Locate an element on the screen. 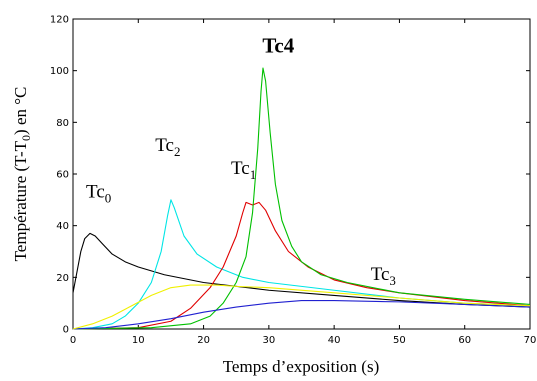  annotation-tc2: Tc2 is located at coordinates (167, 147).